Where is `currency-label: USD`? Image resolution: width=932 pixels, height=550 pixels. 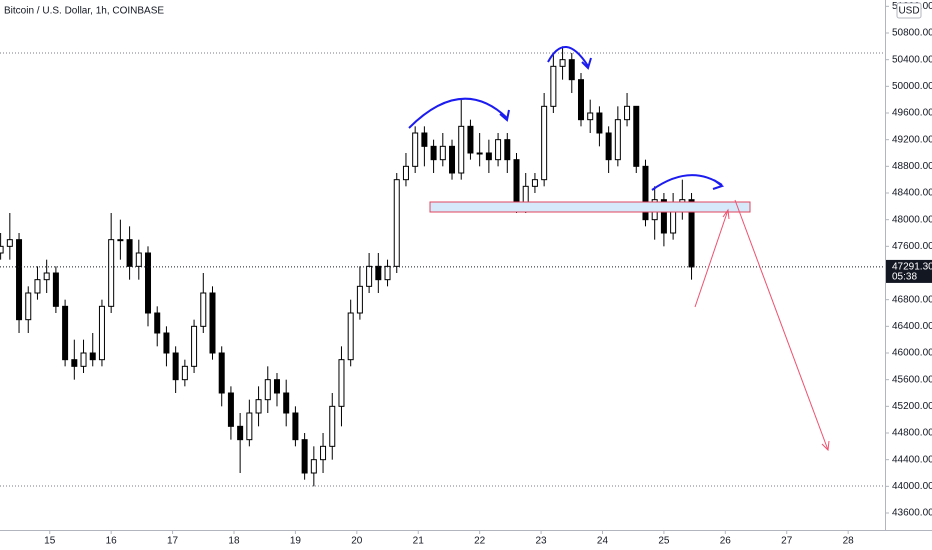 currency-label: USD is located at coordinates (908, 11).